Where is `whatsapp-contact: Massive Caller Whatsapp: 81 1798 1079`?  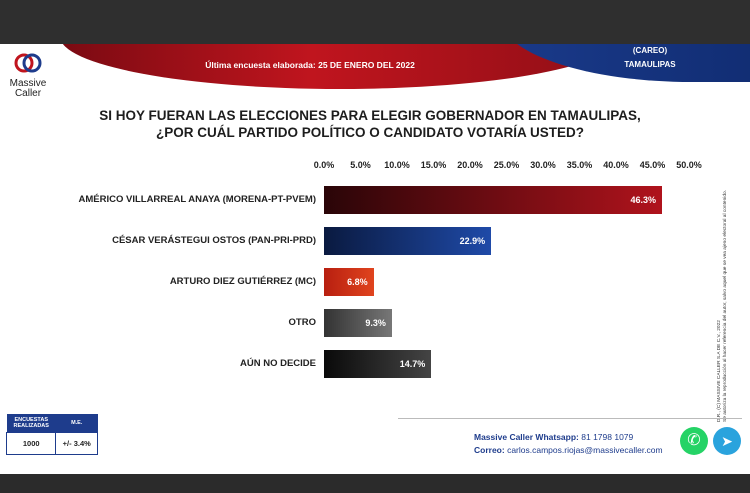
whatsapp-contact: Massive Caller Whatsapp: 81 1798 1079 is located at coordinates (553, 437).